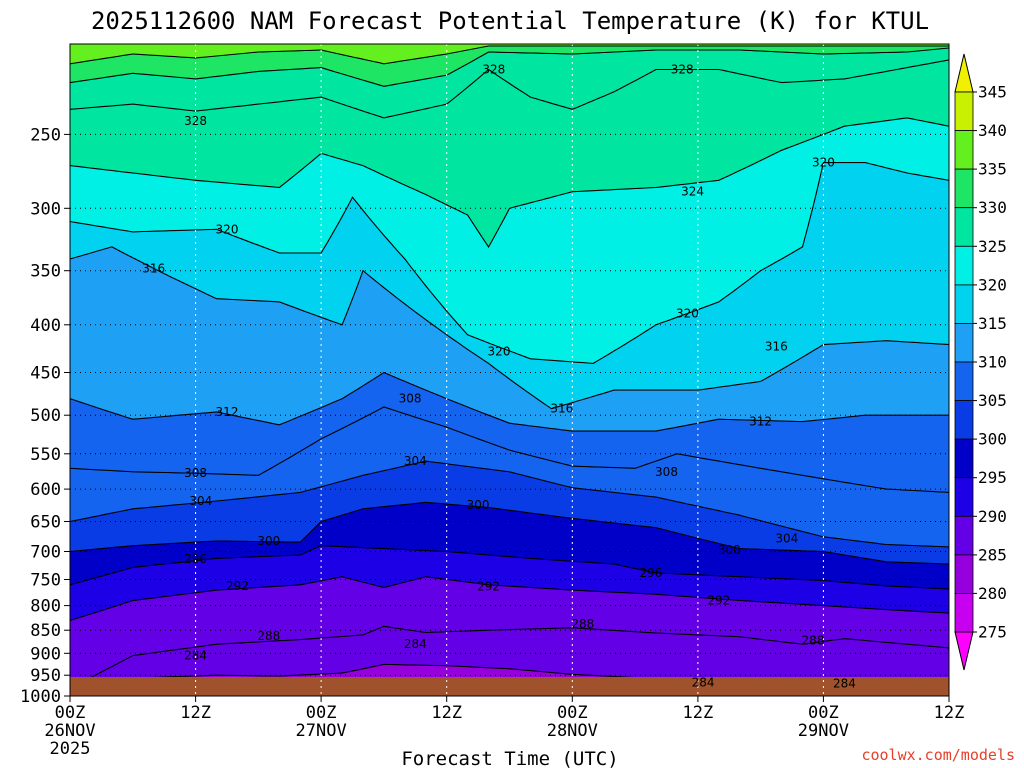 The height and width of the screenshot is (768, 1024). Describe the element at coordinates (45, 676) in the screenshot. I see `y-tick-label: 950` at that location.